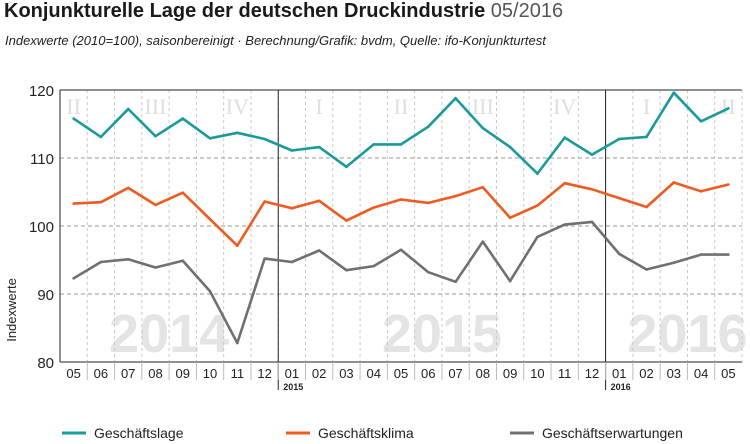 This screenshot has height=444, width=750. I want to click on data-point-geschäftslage-20, so click(619, 139).